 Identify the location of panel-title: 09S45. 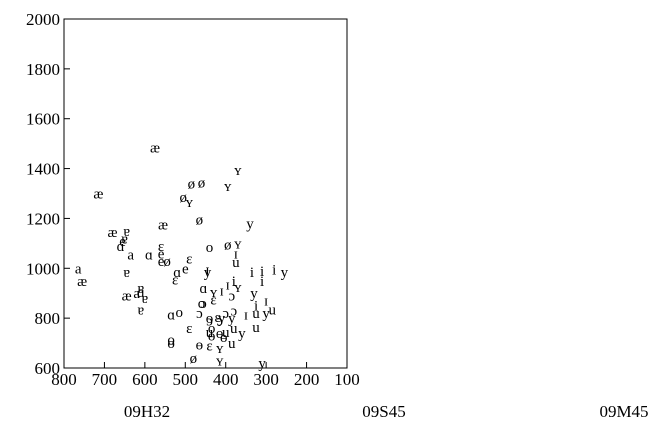
(383, 411).